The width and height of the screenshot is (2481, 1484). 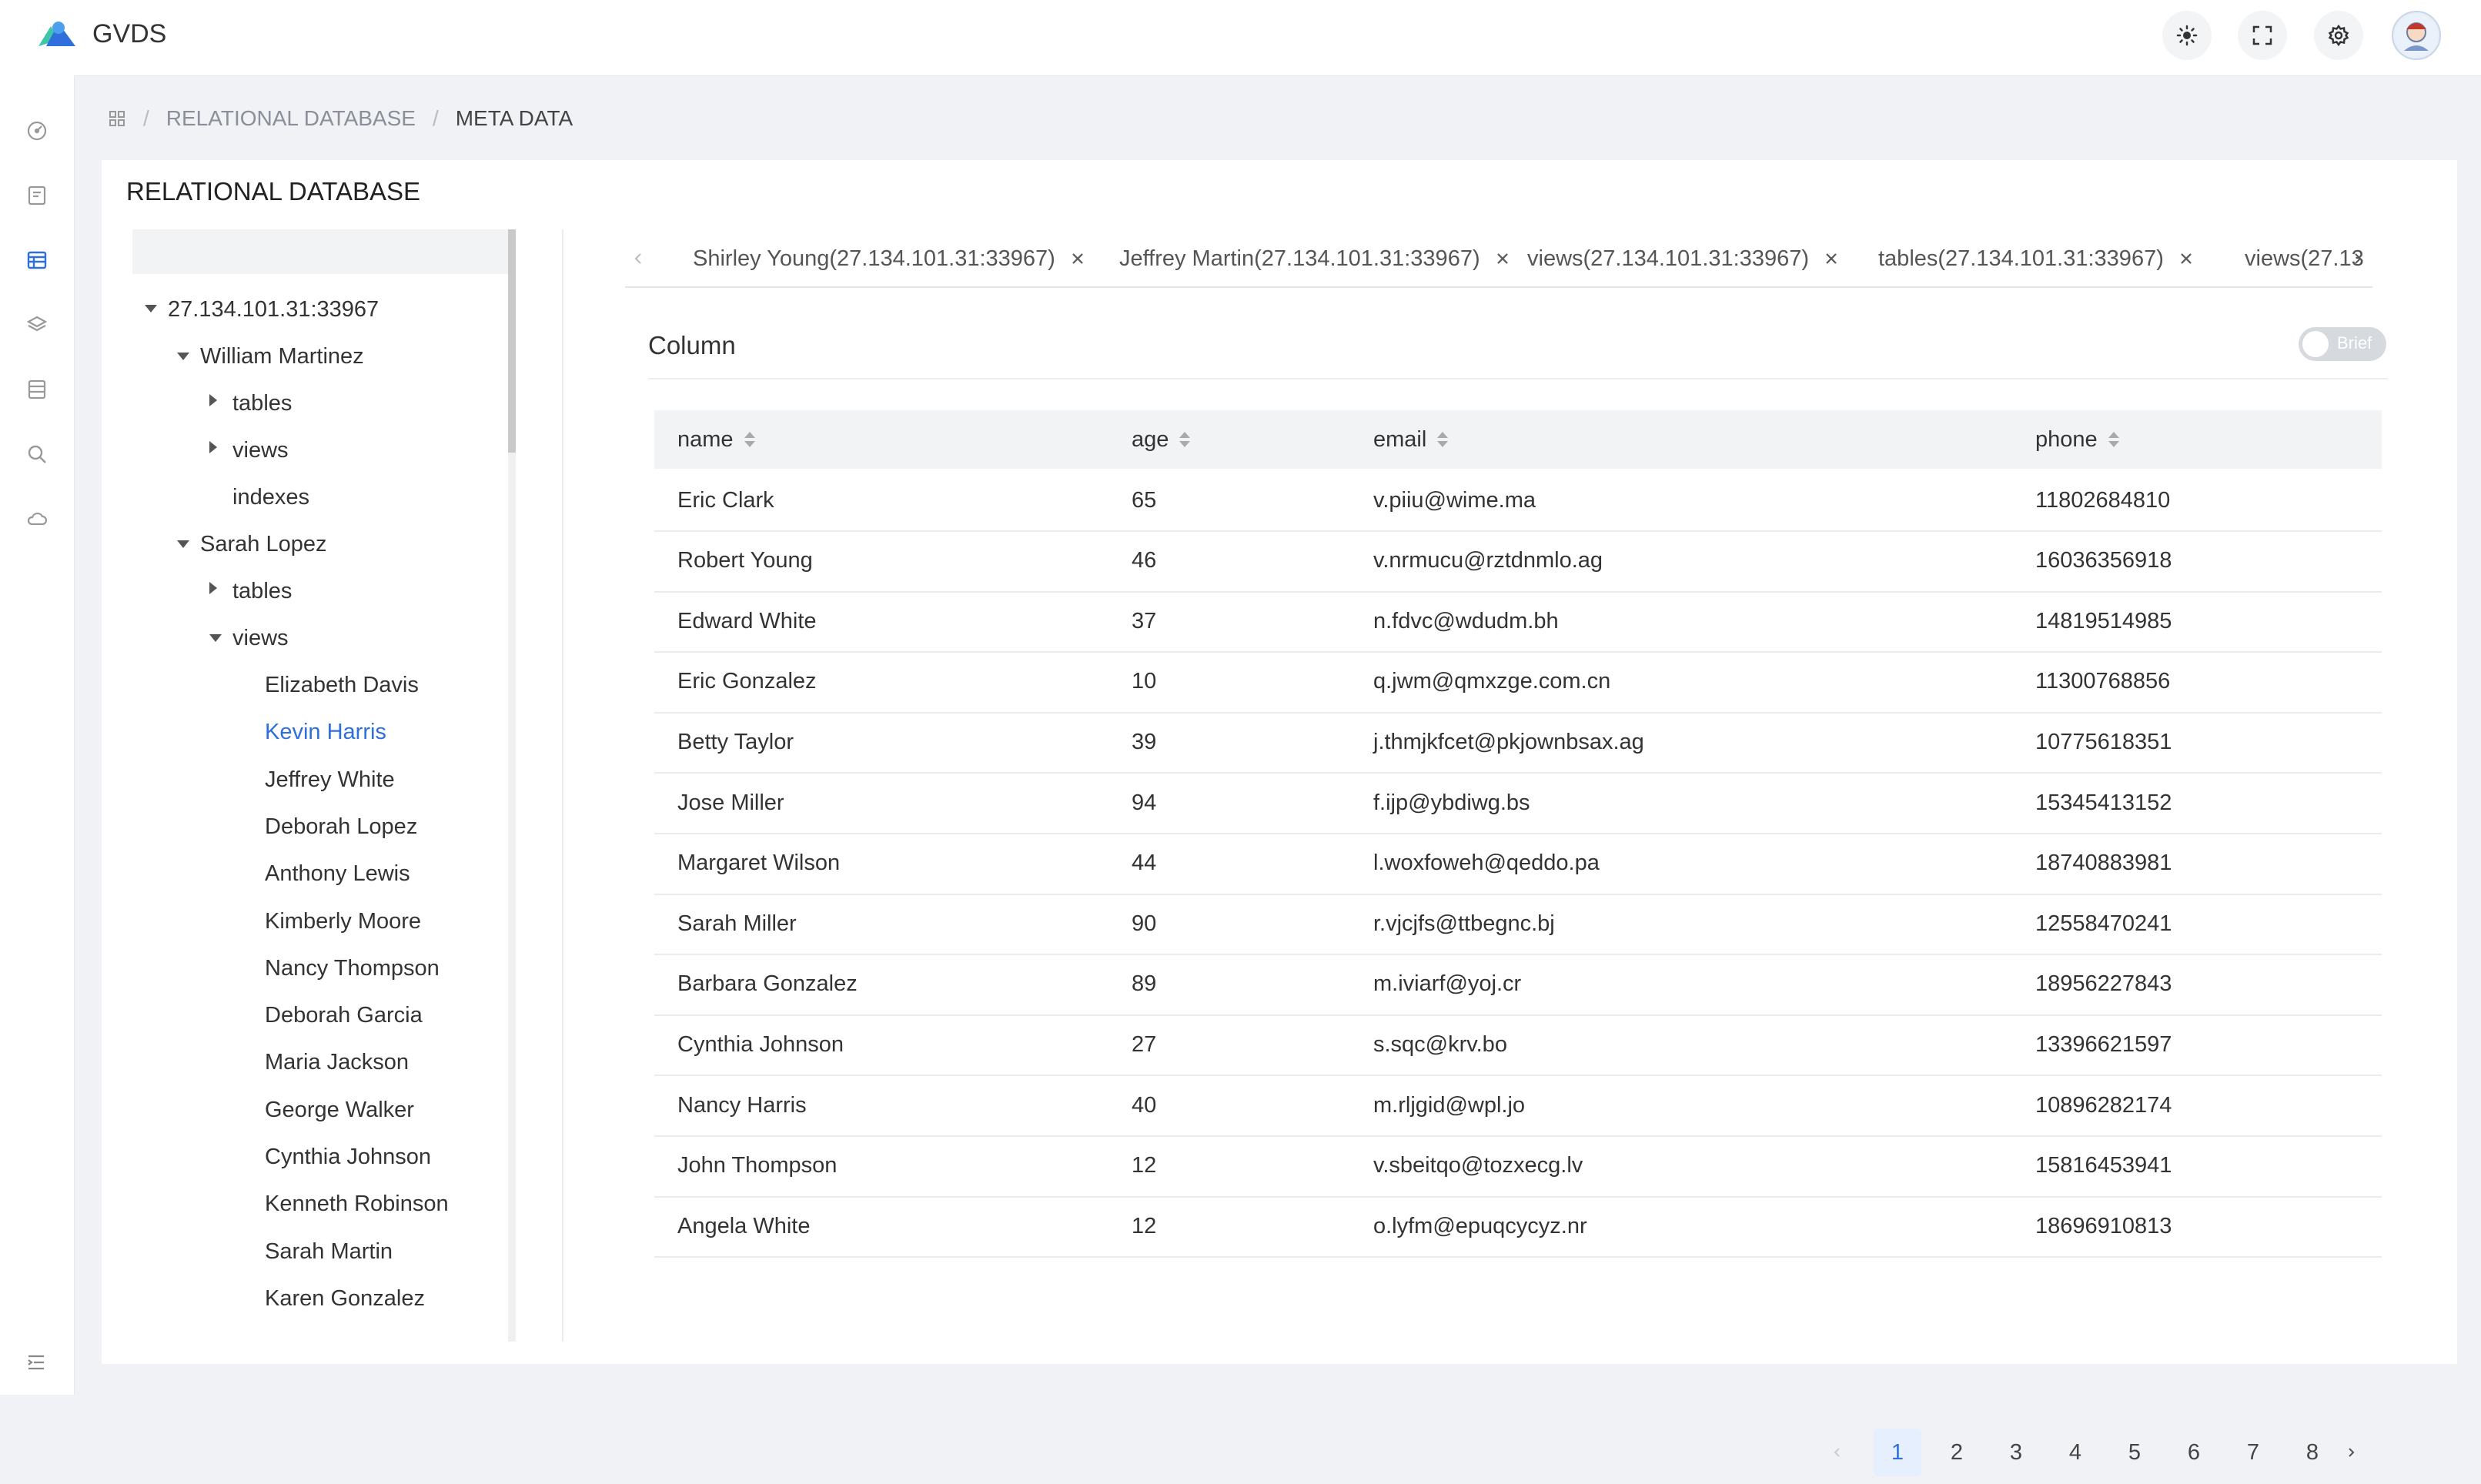 What do you see at coordinates (329, 1251) in the screenshot?
I see `tree-leaf-view: Sarah Martin` at bounding box center [329, 1251].